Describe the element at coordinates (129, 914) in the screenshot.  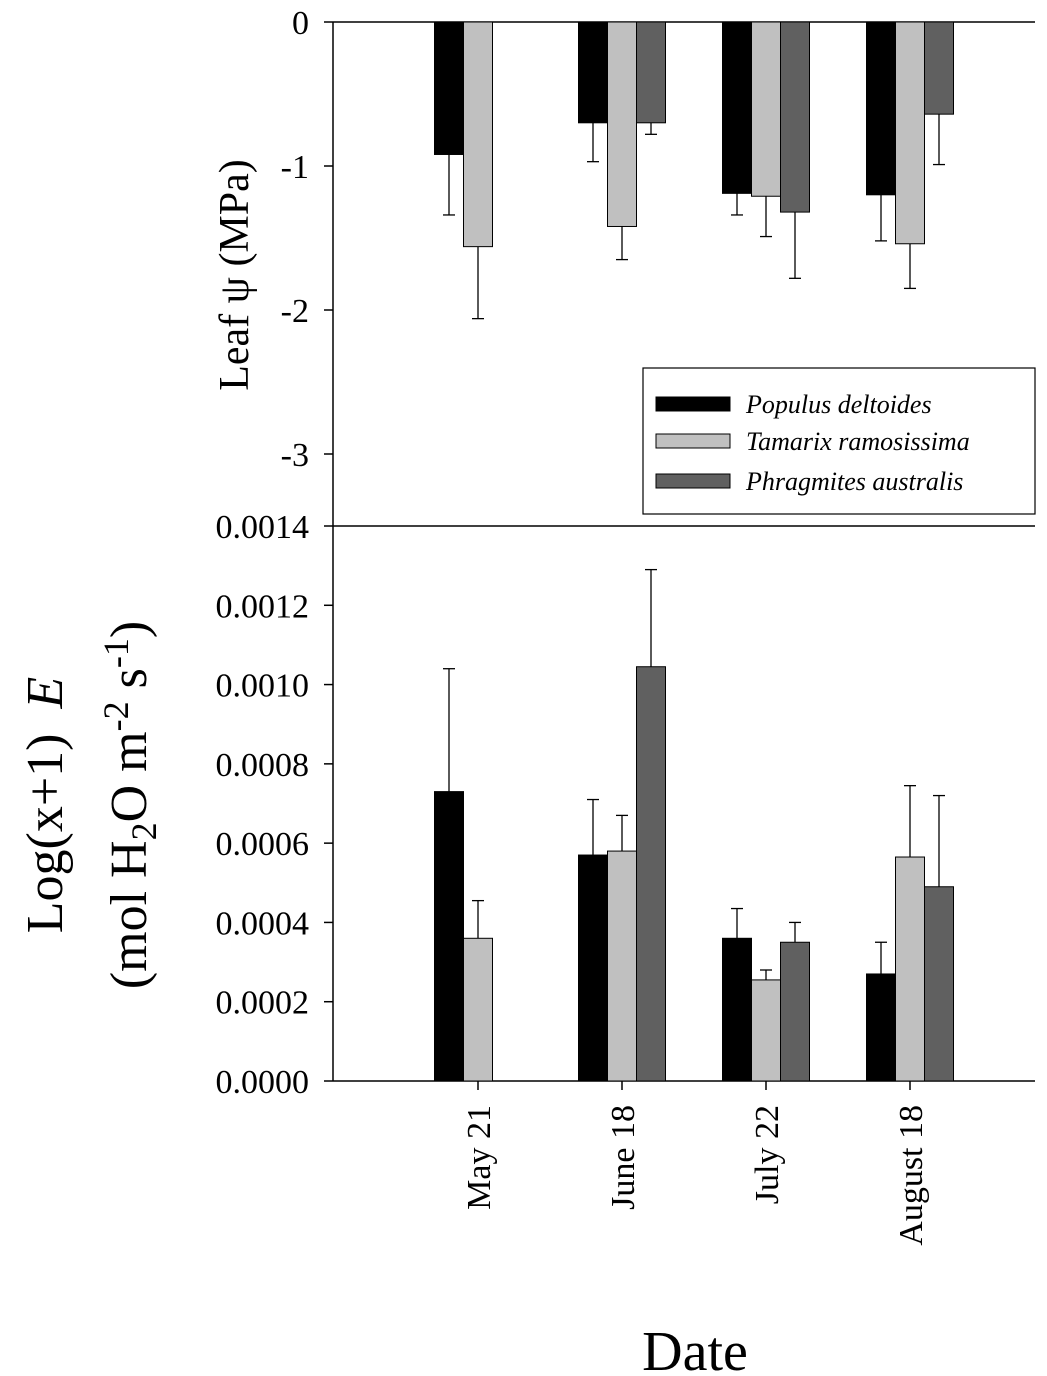
I see `bottom-y-title-prefix: (mol H` at that location.